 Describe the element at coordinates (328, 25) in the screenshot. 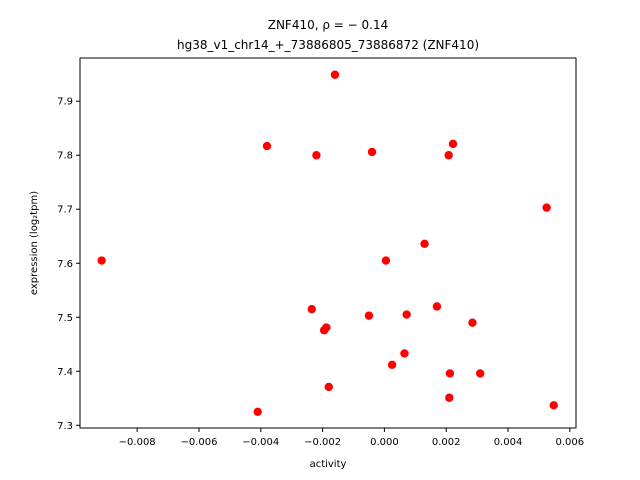

I see `chart-title-line-1: ZNF410, ρ = − 0.14` at that location.